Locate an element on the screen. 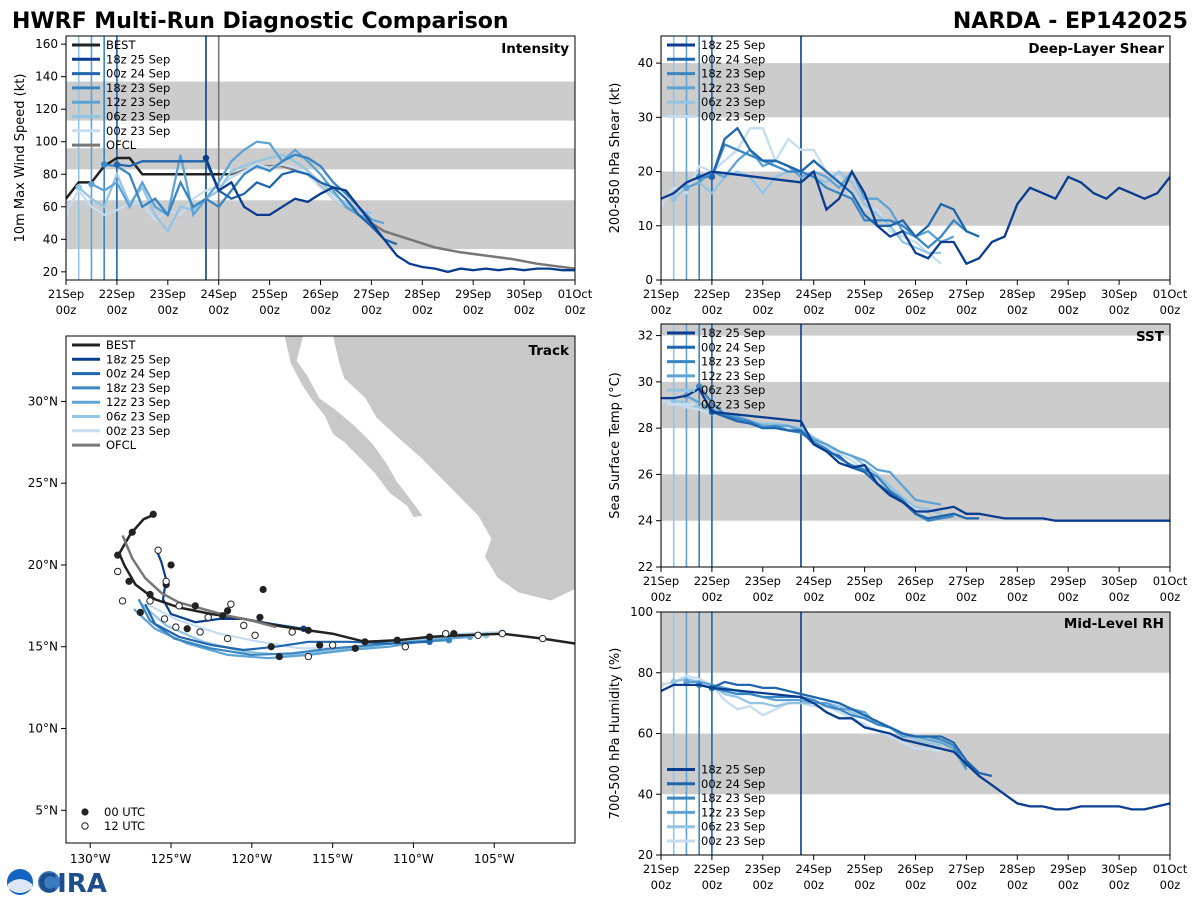 The height and width of the screenshot is (904, 1200). x-tick-label: 105°W is located at coordinates (494, 859).